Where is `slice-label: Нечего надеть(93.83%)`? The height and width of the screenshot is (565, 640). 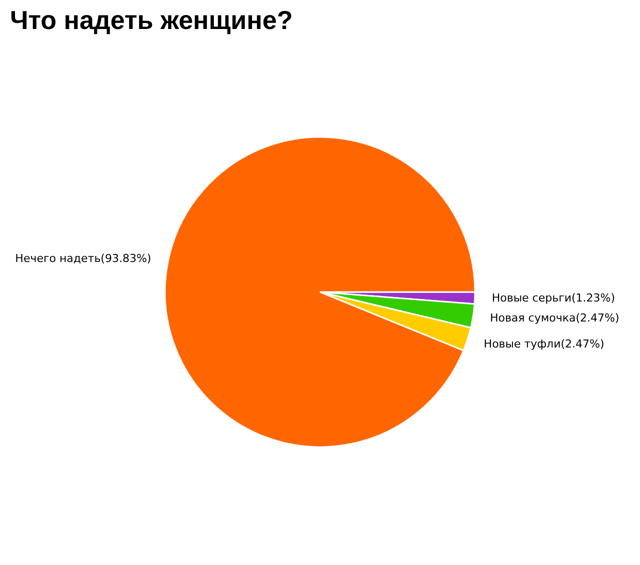
slice-label: Нечего надеть(93.83%) is located at coordinates (83, 258).